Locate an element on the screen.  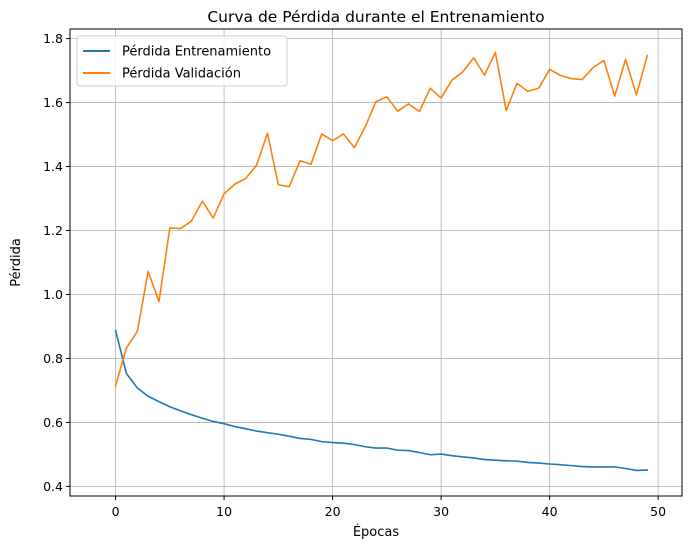
y-tick-label: 1.4 is located at coordinates (53, 166).